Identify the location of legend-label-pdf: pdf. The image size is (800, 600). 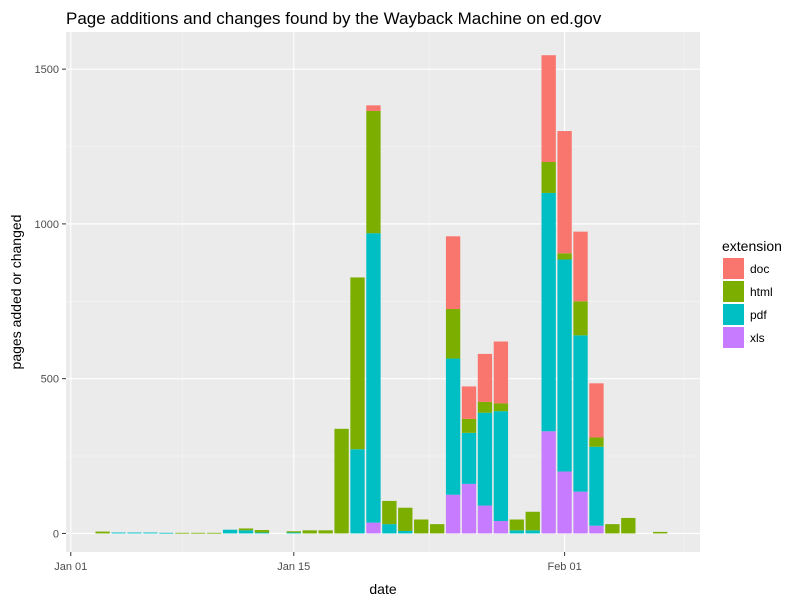
(758, 315).